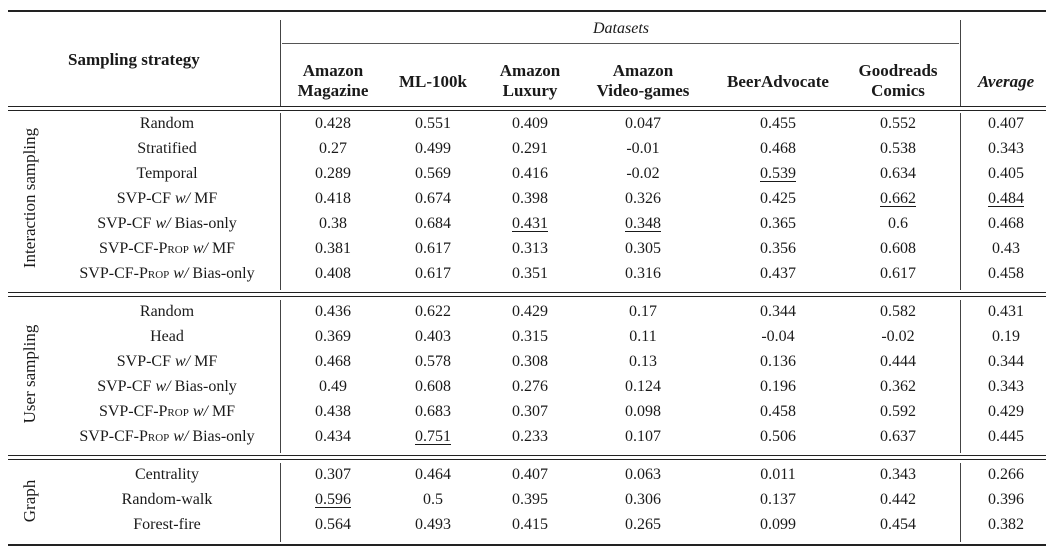  What do you see at coordinates (643, 273) in the screenshot?
I see `table-cell: 0.316` at bounding box center [643, 273].